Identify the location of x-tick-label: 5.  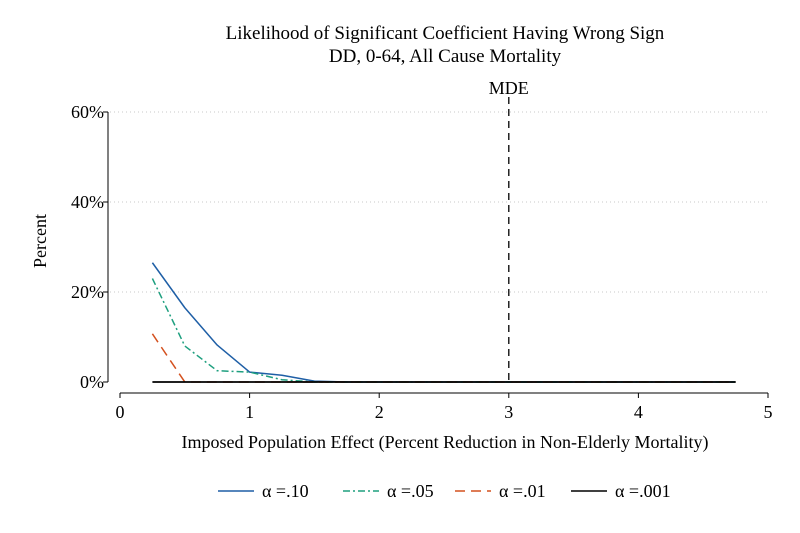
(768, 412).